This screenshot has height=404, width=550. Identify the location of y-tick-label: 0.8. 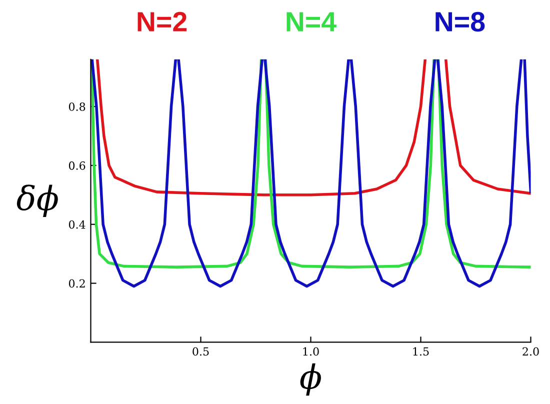
(77, 106).